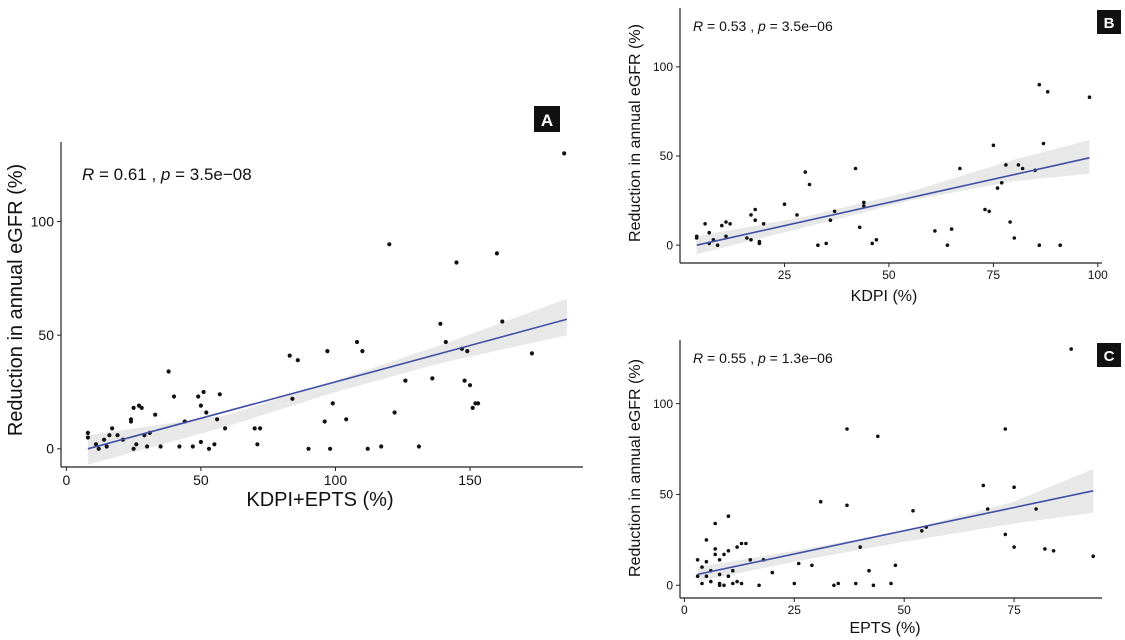 This screenshot has width=1125, height=640. I want to click on panel-b-badge: B, so click(1109, 23).